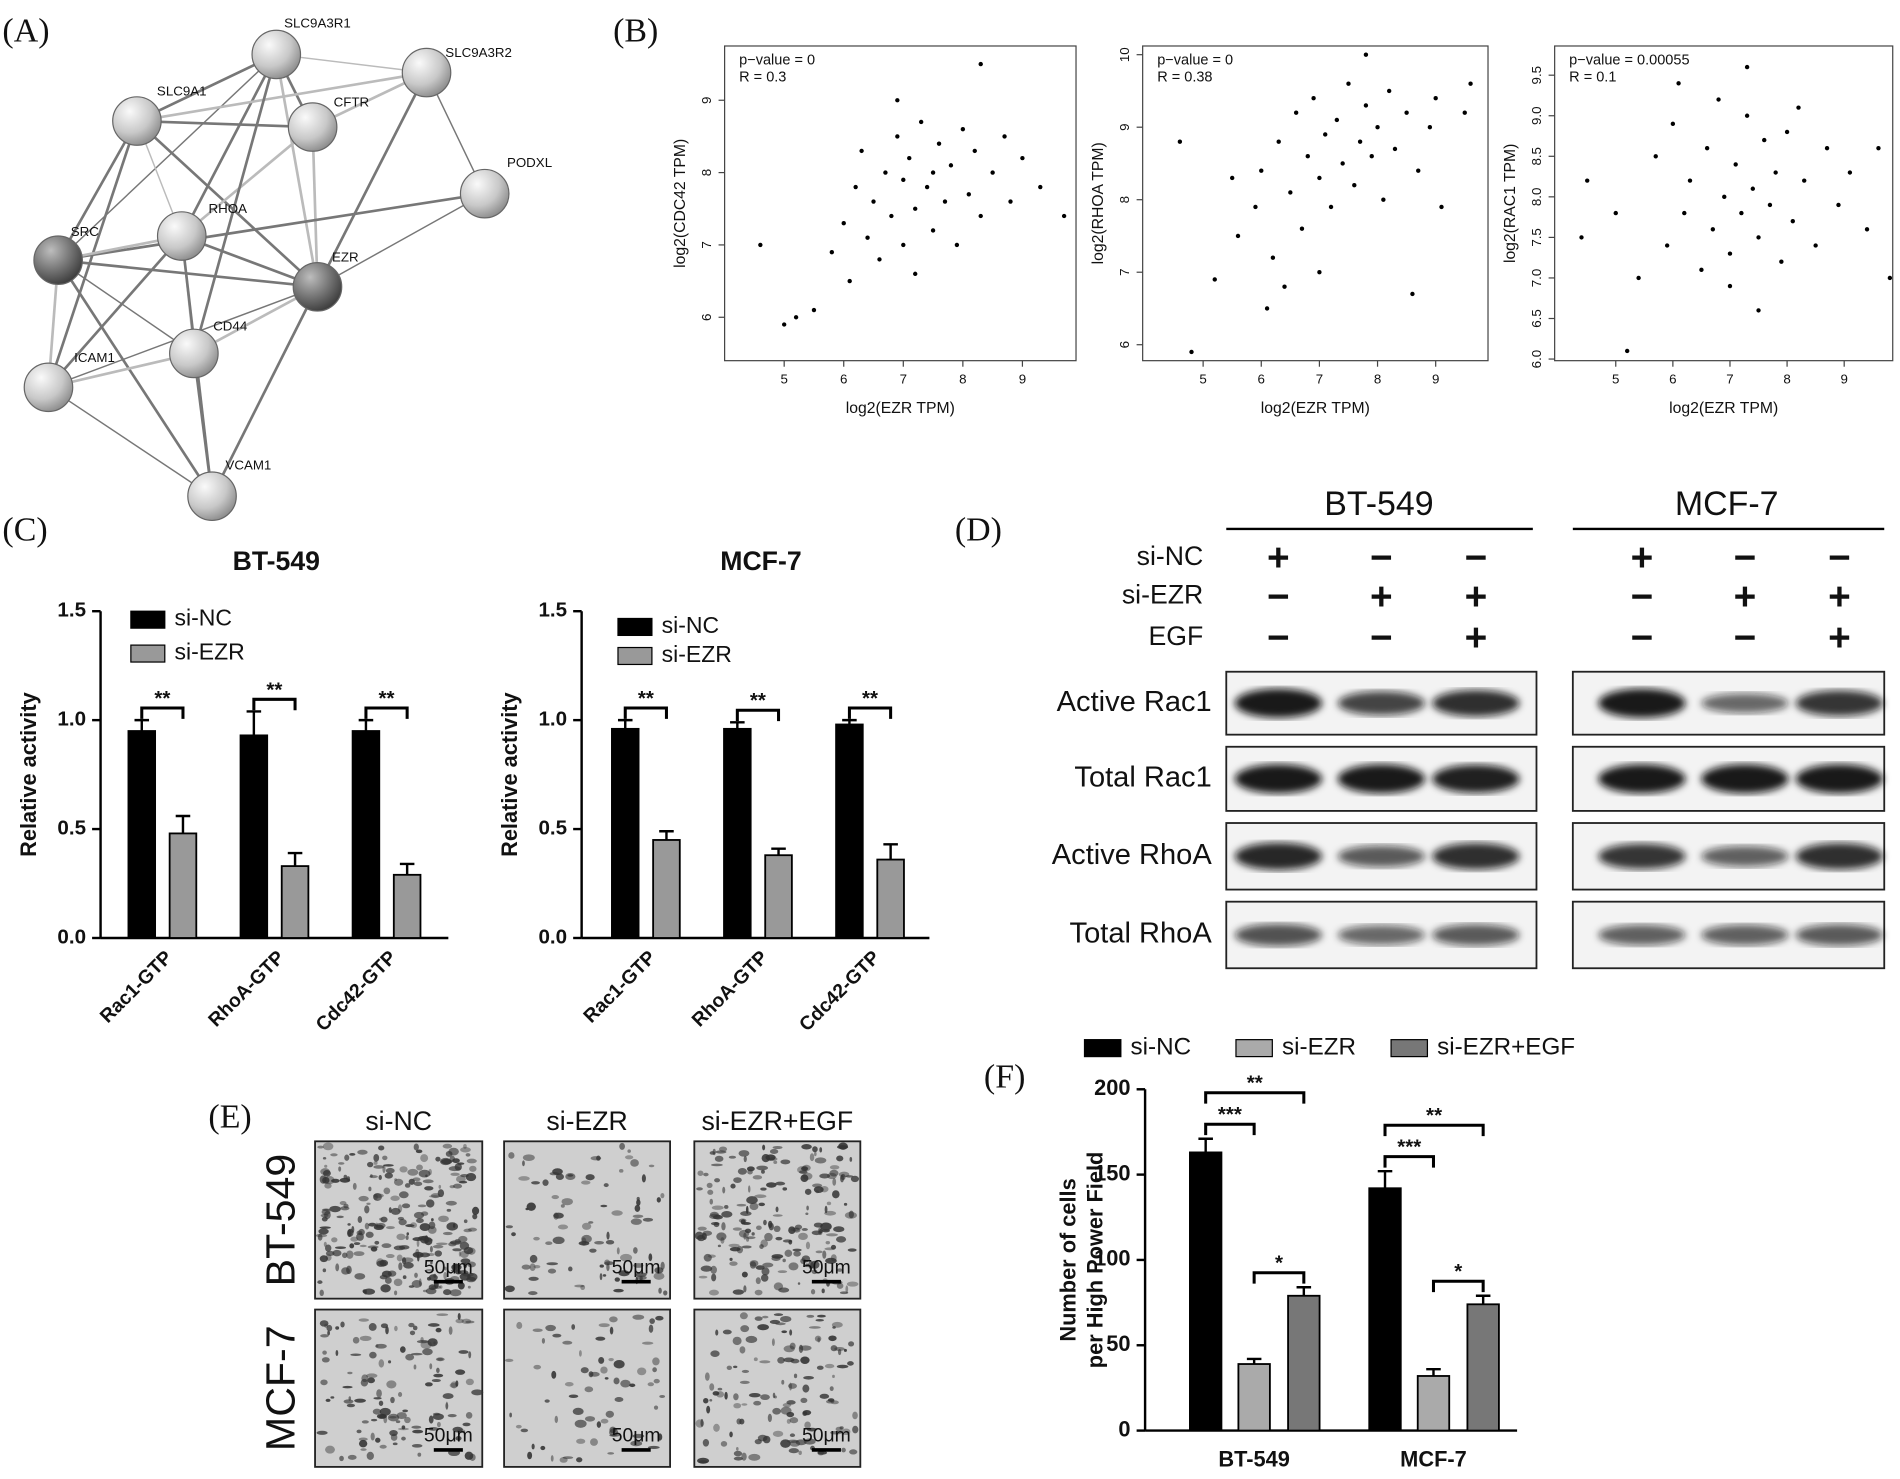  What do you see at coordinates (484, 193) in the screenshot?
I see `network-node` at bounding box center [484, 193].